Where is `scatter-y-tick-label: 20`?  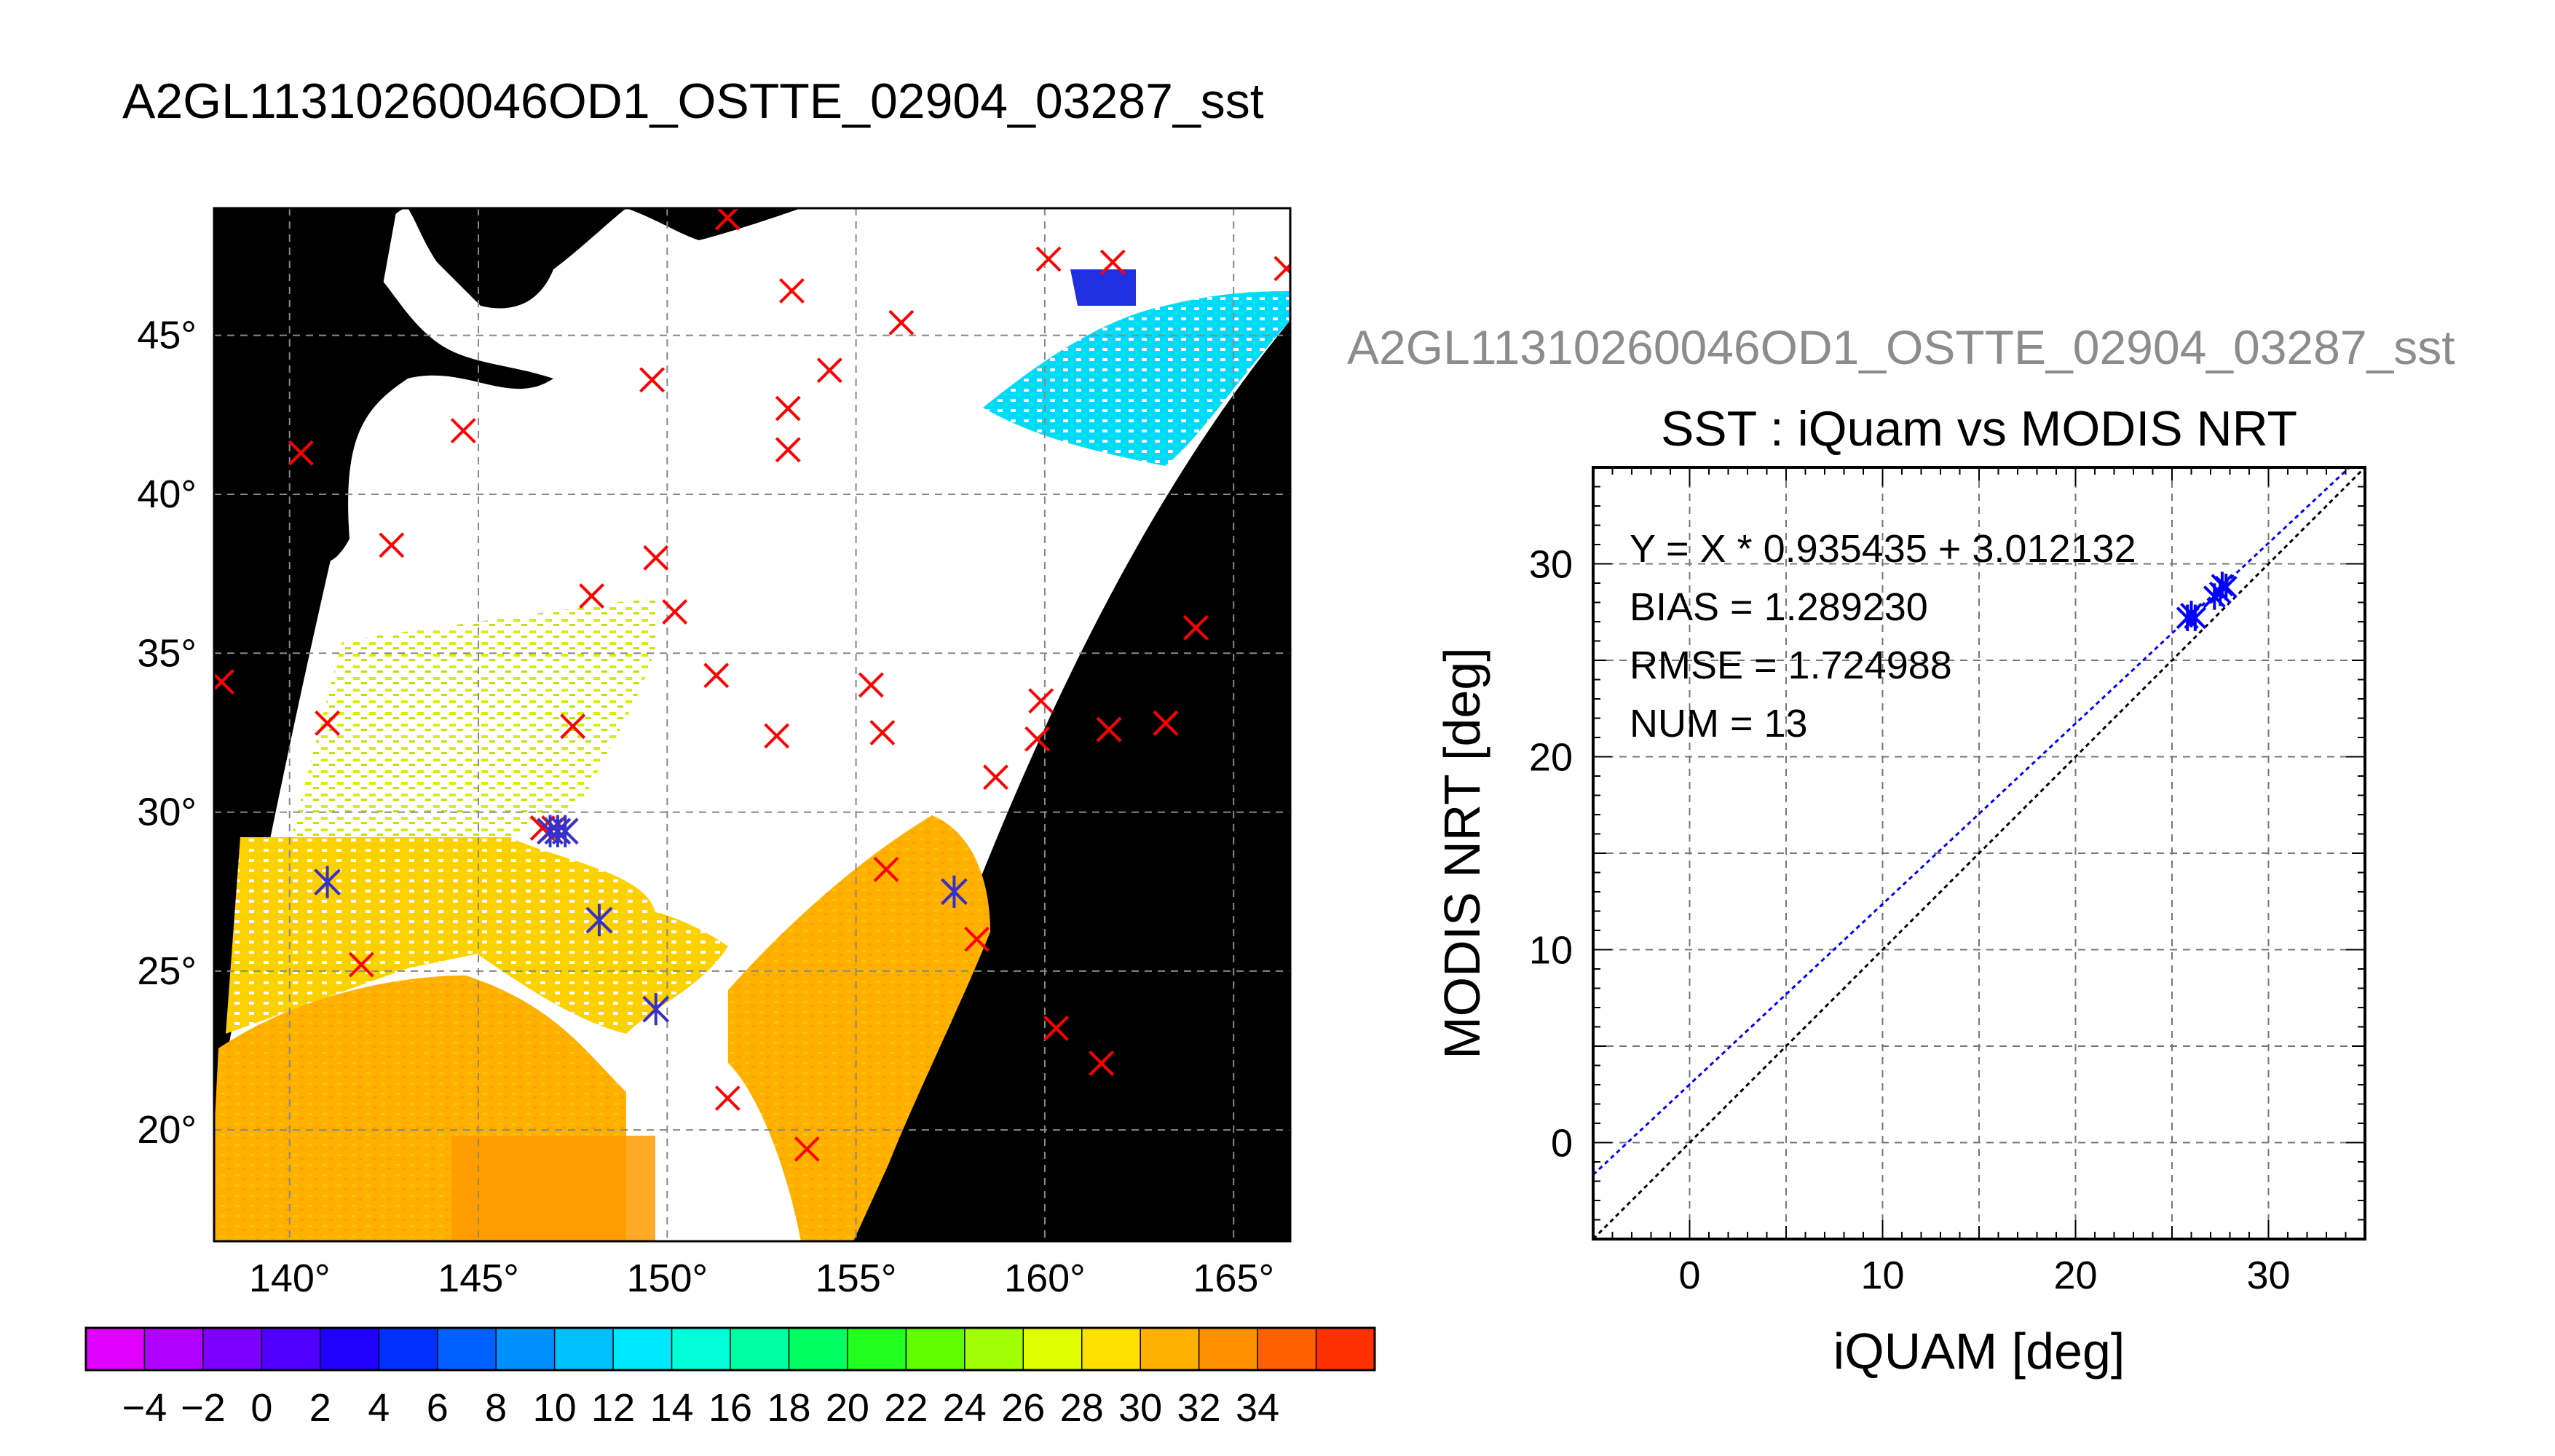
scatter-y-tick-label: 20 is located at coordinates (1551, 758).